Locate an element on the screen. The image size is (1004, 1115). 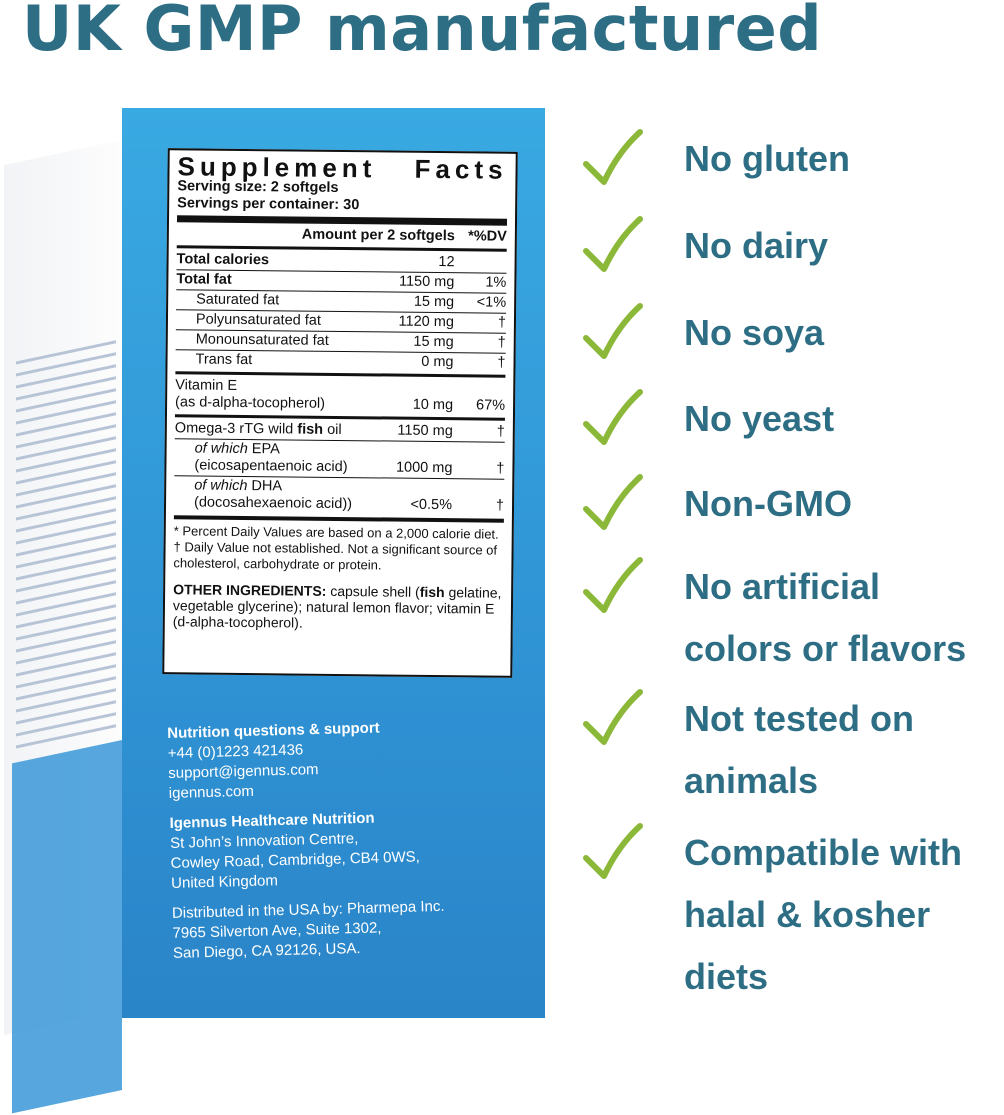
claim-text: No gluten is located at coordinates (767, 158).